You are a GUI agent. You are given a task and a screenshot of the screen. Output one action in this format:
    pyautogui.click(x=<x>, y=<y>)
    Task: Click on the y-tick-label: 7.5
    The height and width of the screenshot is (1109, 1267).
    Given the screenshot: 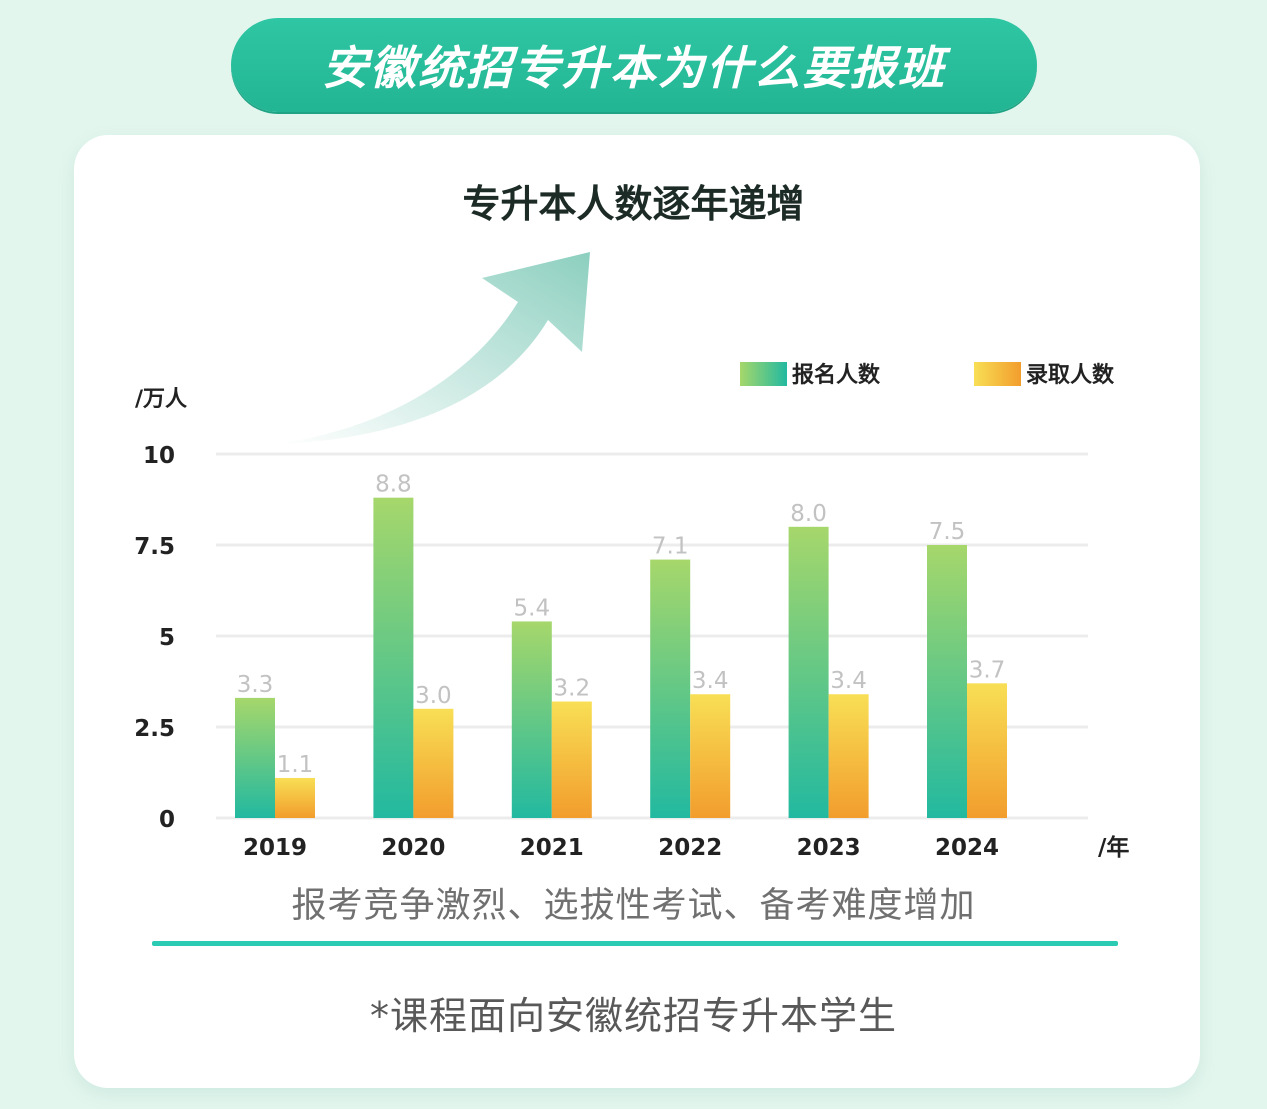 What is the action you would take?
    pyautogui.click(x=154, y=547)
    